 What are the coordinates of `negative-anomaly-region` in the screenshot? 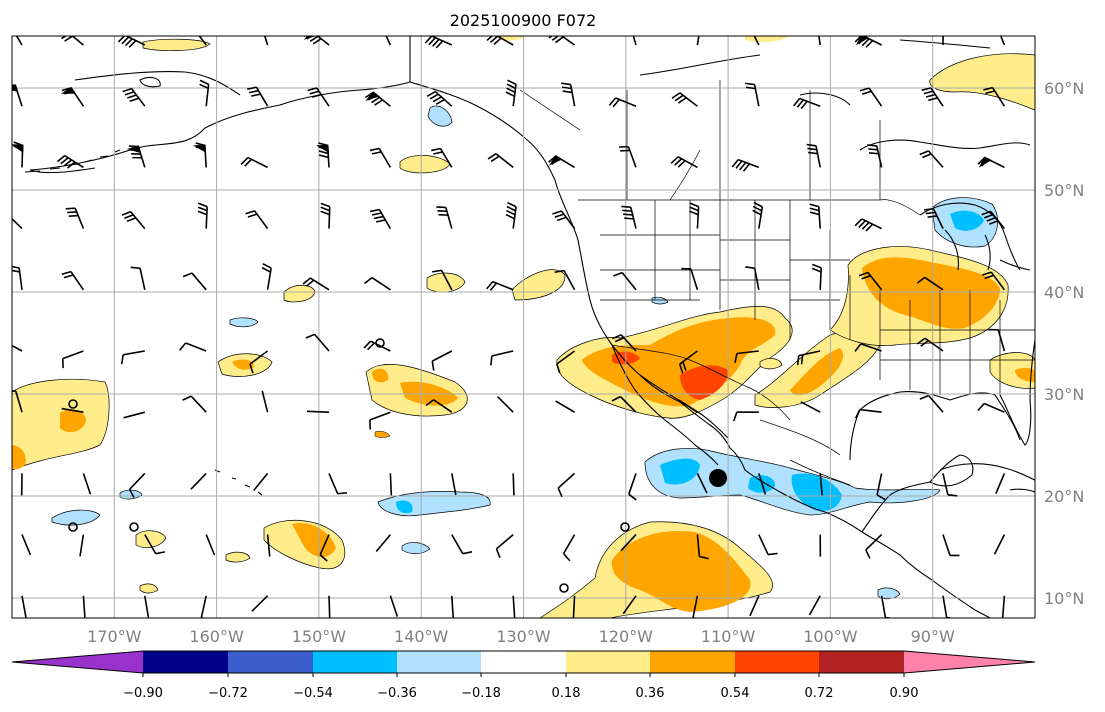 It's located at (967, 220).